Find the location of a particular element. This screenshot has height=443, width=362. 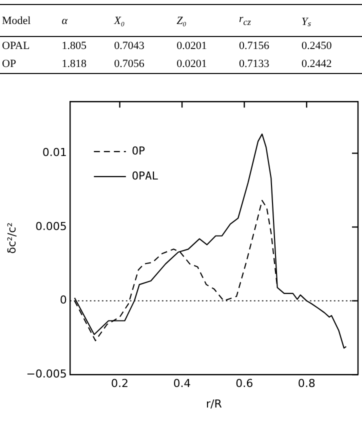

text: OPAL is located at coordinates (16, 46).